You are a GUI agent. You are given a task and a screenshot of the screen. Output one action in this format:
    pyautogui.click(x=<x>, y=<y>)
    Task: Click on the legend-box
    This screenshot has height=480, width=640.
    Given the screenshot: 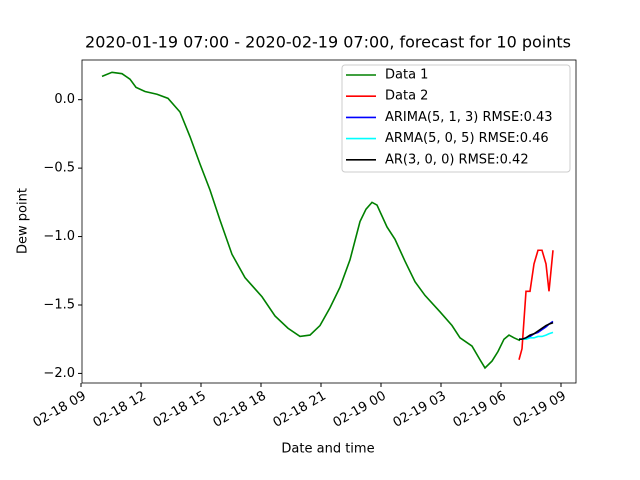 What is the action you would take?
    pyautogui.click(x=456, y=118)
    